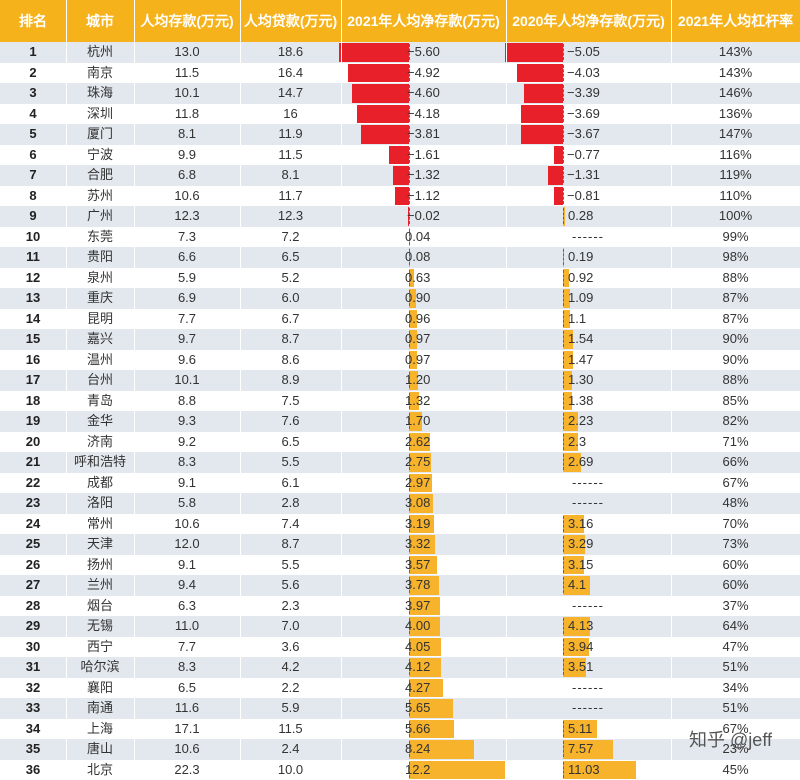 This screenshot has height=780, width=800. I want to click on city-cell: 上海, so click(100, 729).